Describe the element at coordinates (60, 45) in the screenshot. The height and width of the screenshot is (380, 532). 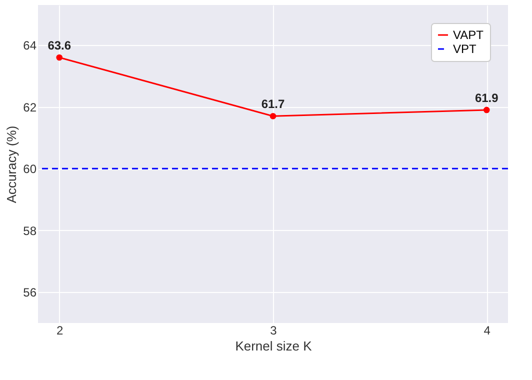
I see `data-label: 63.6` at that location.